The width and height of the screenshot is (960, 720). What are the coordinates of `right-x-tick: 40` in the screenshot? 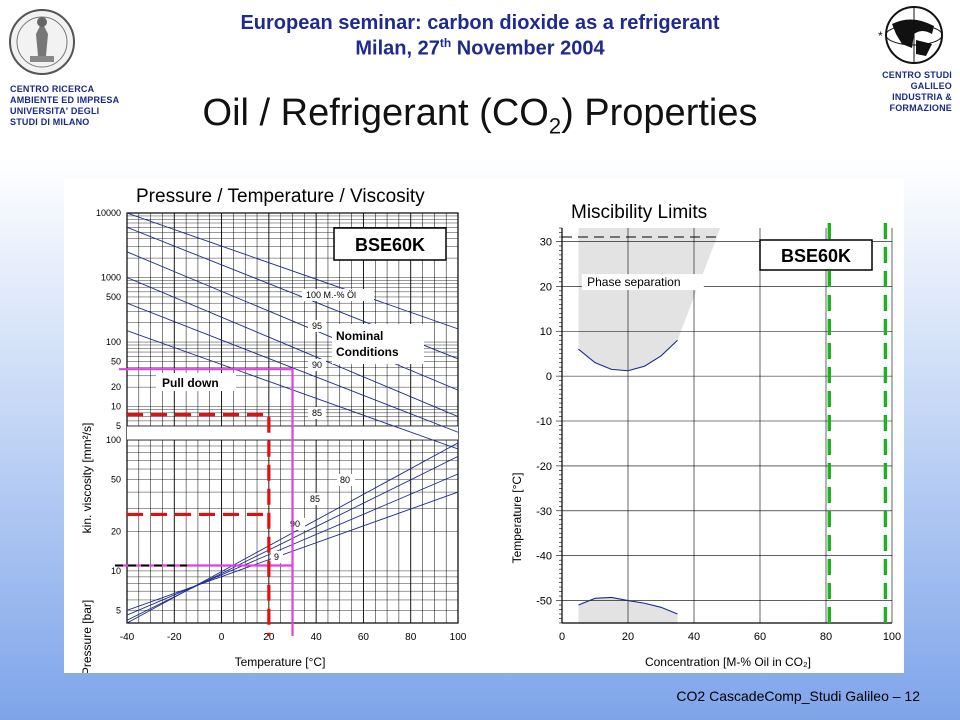 It's located at (694, 637).